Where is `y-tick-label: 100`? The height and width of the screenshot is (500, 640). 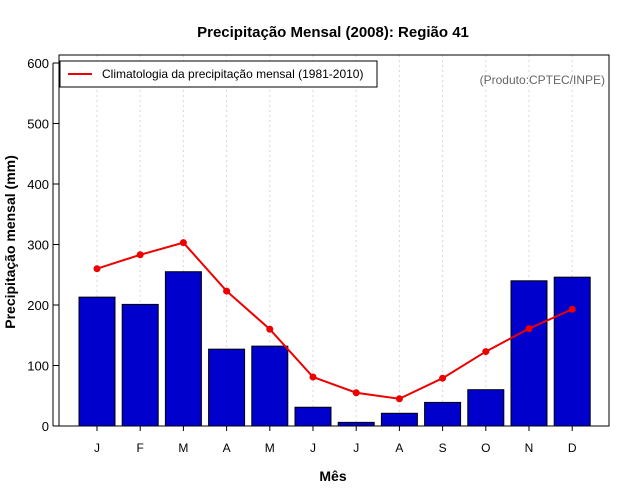 y-tick-label: 100 is located at coordinates (38, 366).